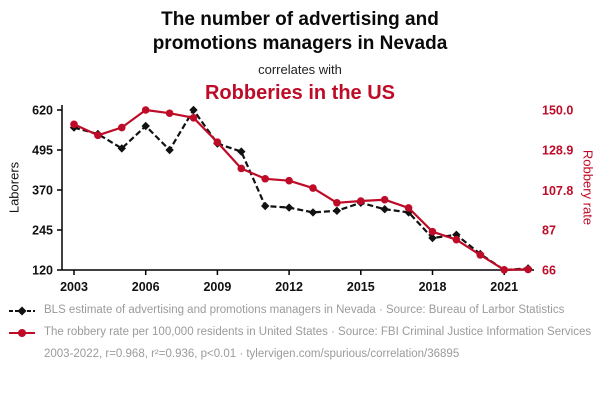  Describe the element at coordinates (42, 231) in the screenshot. I see `left-axis-tick-label: 245` at that location.